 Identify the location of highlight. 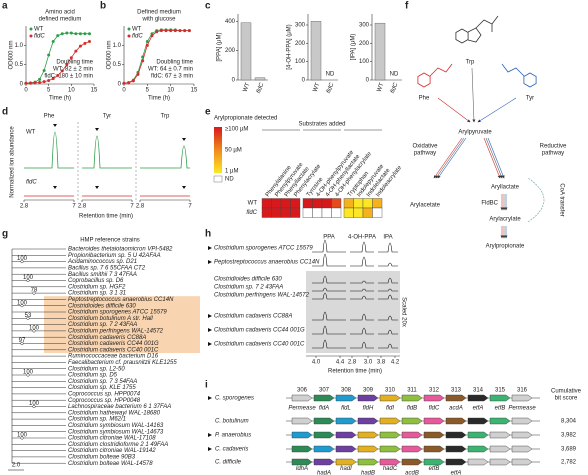
(122, 324).